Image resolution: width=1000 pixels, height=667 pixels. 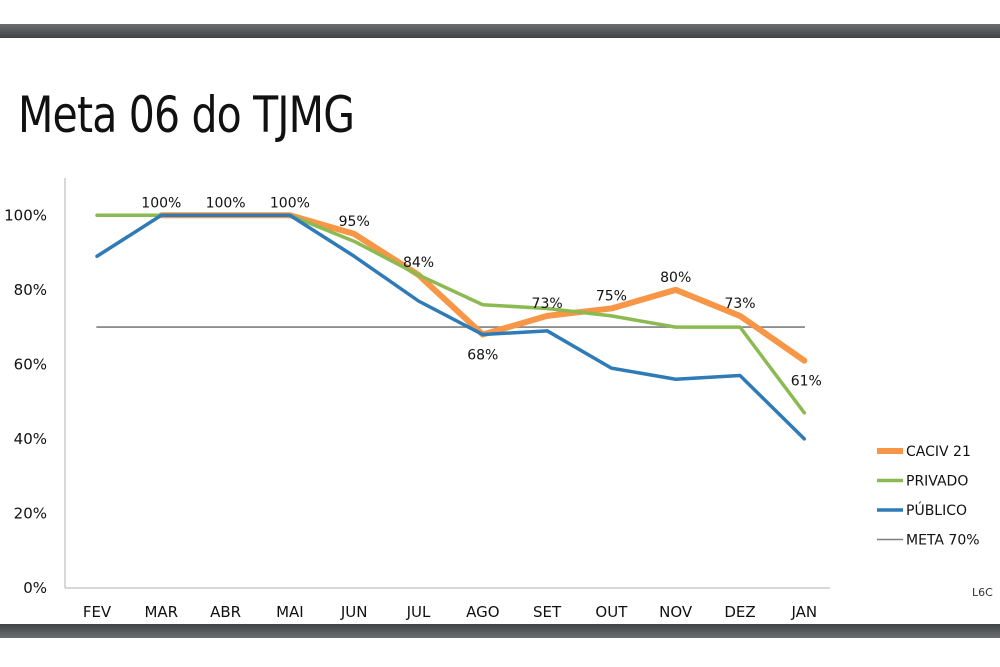 What do you see at coordinates (30, 439) in the screenshot?
I see `y-tick-label: 40%` at bounding box center [30, 439].